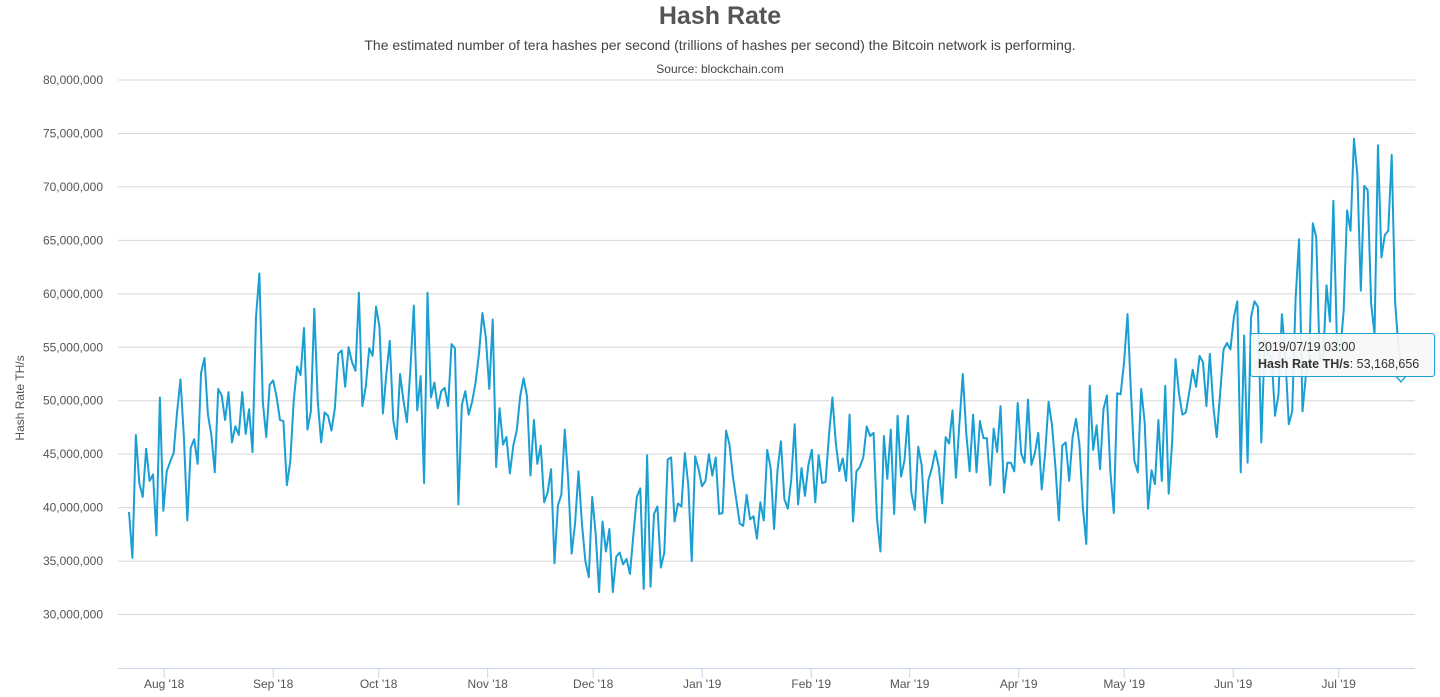 The width and height of the screenshot is (1440, 697). What do you see at coordinates (73, 454) in the screenshot?
I see `y-tick-label: 45,000,000` at bounding box center [73, 454].